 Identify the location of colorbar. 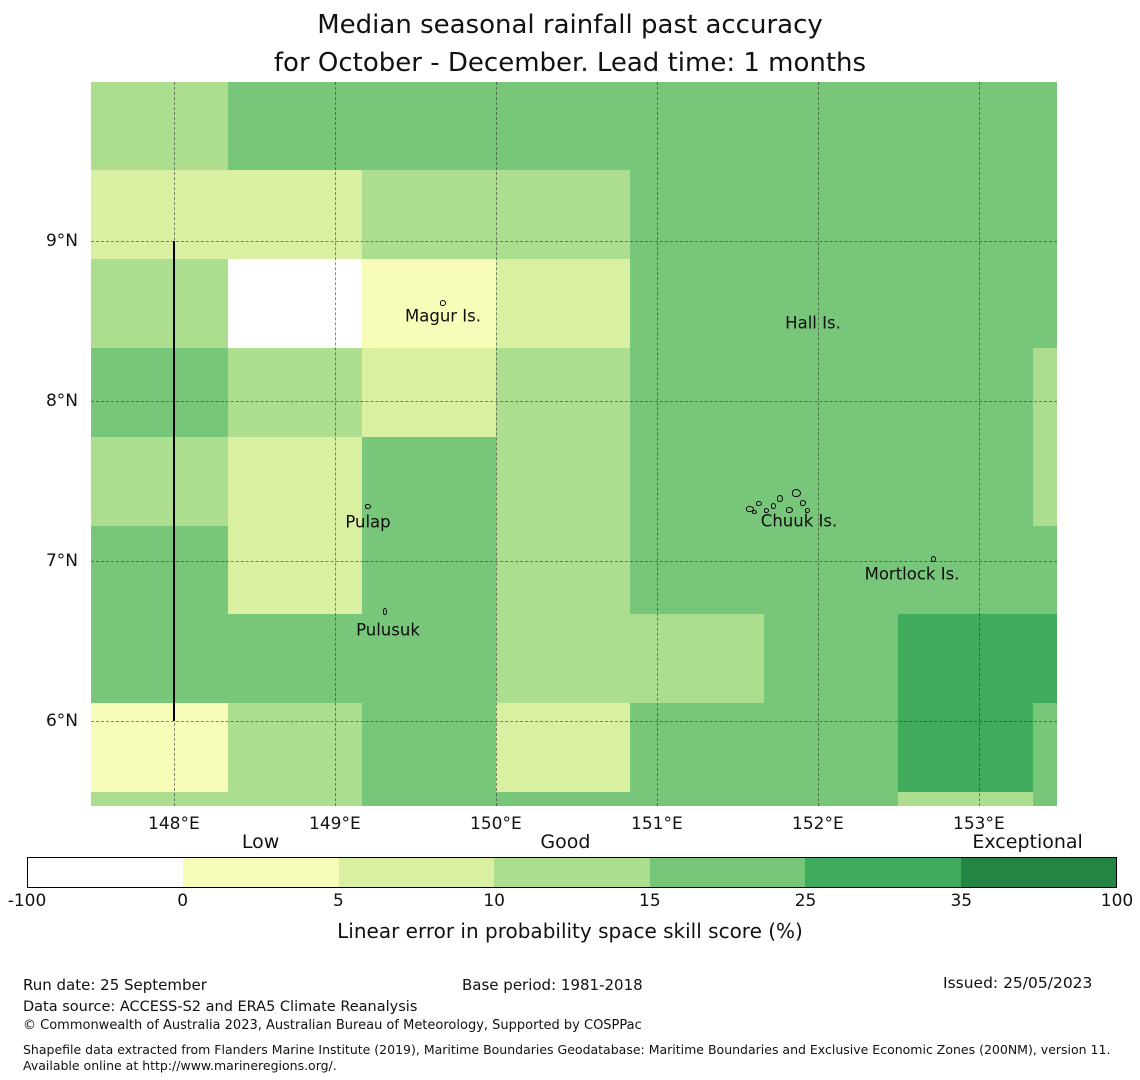
(572, 872).